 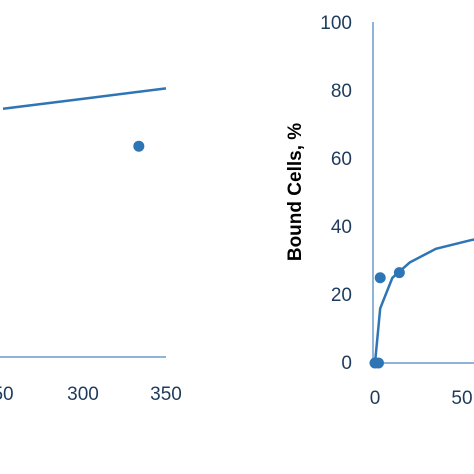 What do you see at coordinates (341, 295) in the screenshot?
I see `right-y-tick-20: 20` at bounding box center [341, 295].